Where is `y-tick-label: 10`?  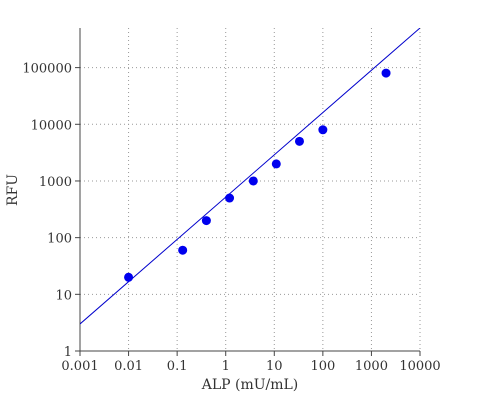
y-tick-label: 10 is located at coordinates (63, 295).